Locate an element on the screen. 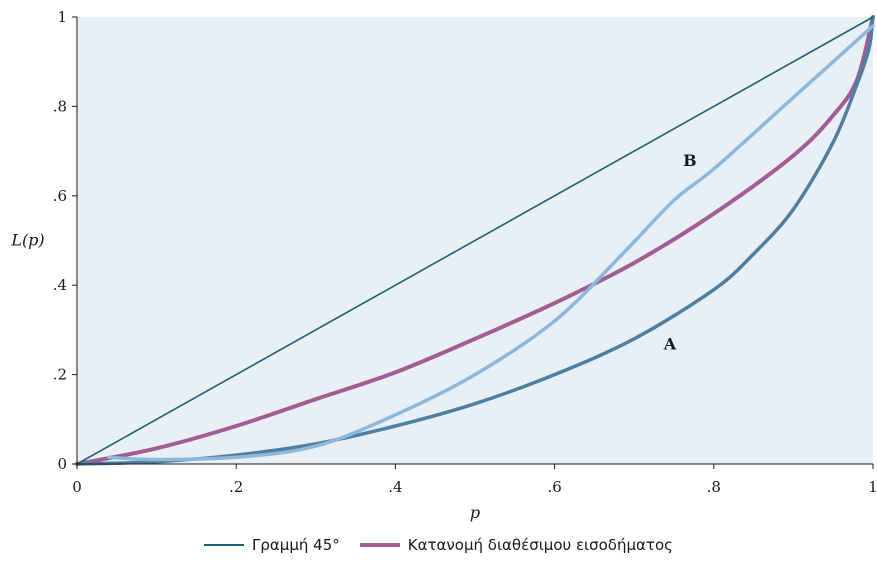 Image resolution: width=877 pixels, height=563 pixels. legend-item-income-distribution: Κατανομή διαθέσιμου εισοδήματος is located at coordinates (516, 545).